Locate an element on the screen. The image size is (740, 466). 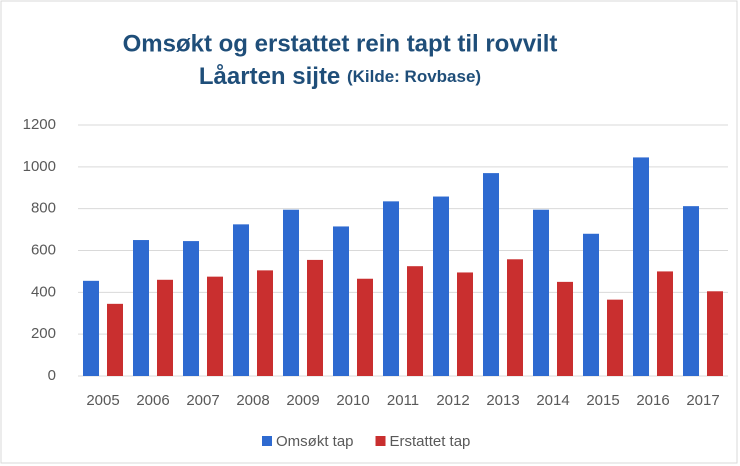
y-tick-label: 1000 is located at coordinates (39, 166).